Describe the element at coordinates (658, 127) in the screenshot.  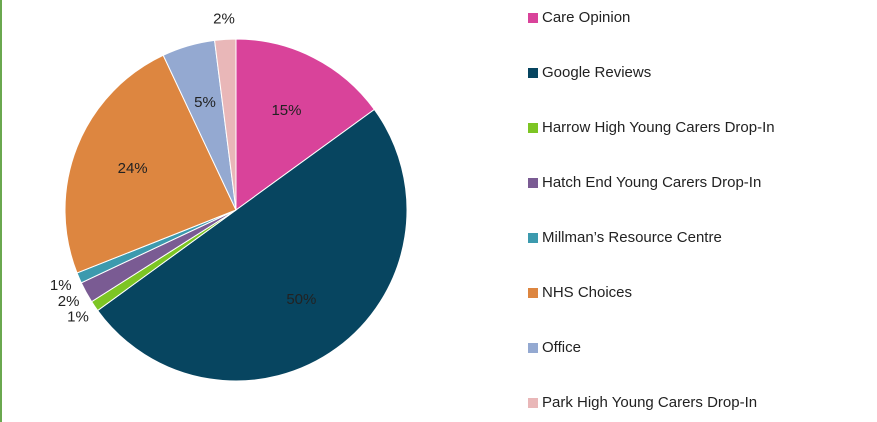
I see `legend-label: Harrow High Young Carers Drop-In` at that location.